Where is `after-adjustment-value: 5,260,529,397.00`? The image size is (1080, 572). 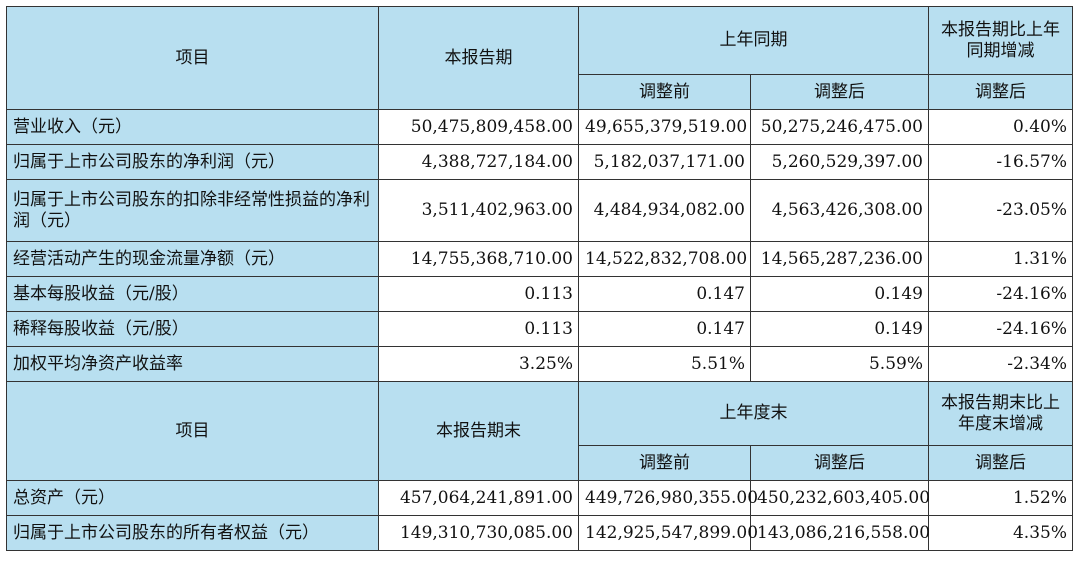
after-adjustment-value: 5,260,529,397.00 is located at coordinates (839, 162).